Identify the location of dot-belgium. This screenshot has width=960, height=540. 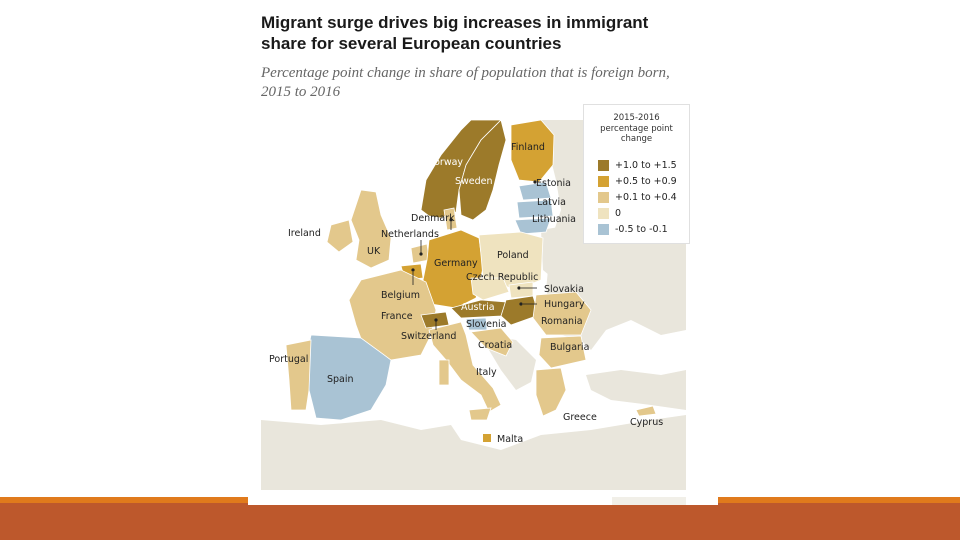
(413, 270).